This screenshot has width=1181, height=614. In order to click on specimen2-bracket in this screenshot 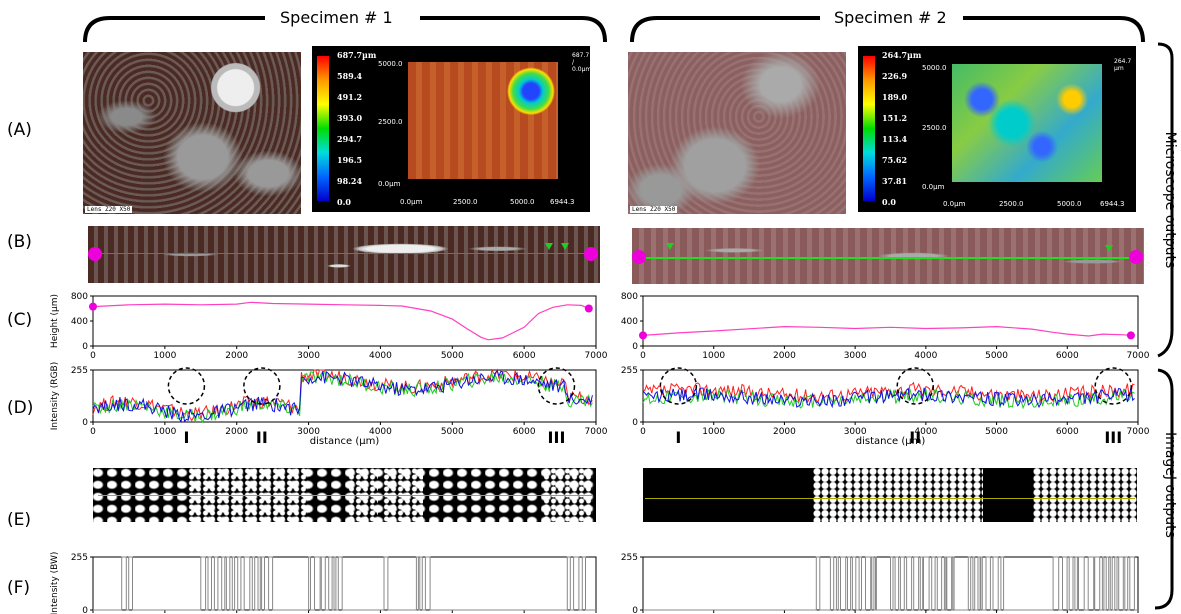, I will do `click(887, 29)`.